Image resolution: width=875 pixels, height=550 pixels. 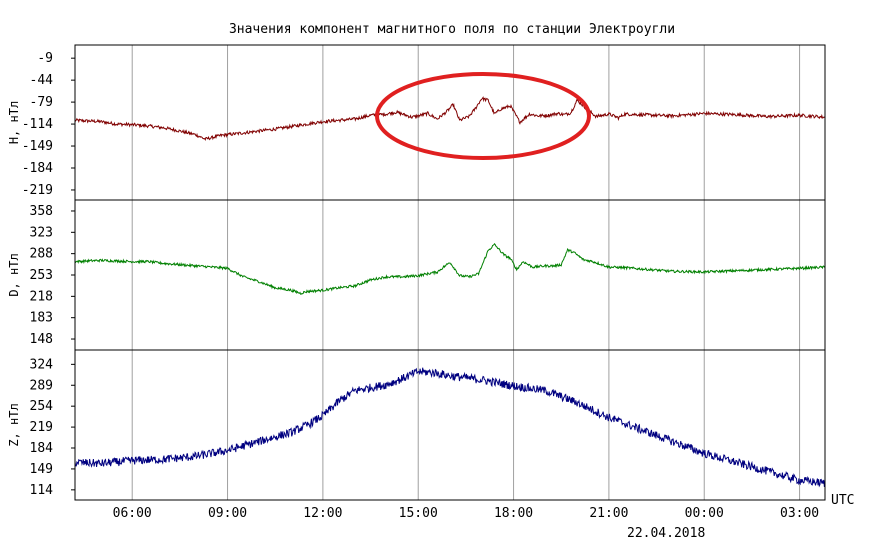 I want to click on x-unit-label: UTC, so click(x=842, y=500).